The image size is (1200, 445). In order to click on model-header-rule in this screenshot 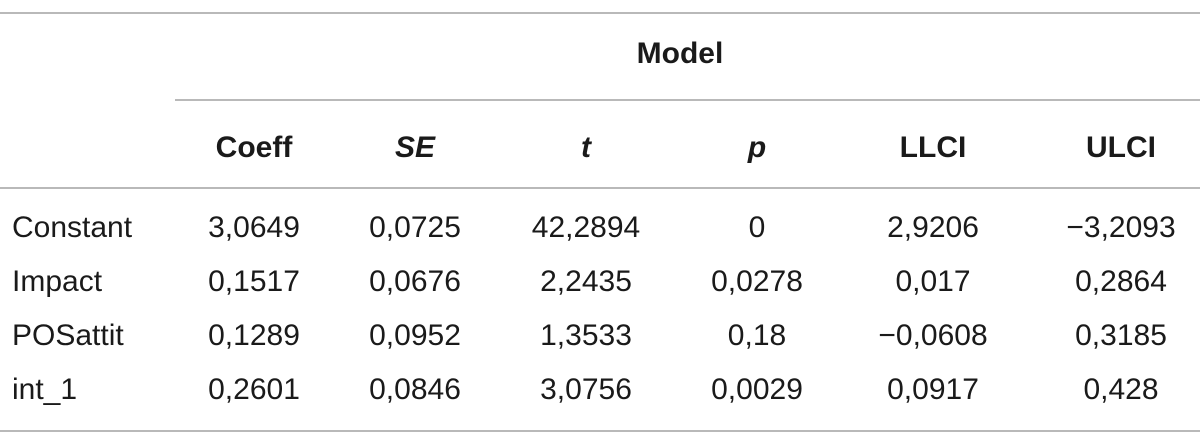, I will do `click(687, 100)`.